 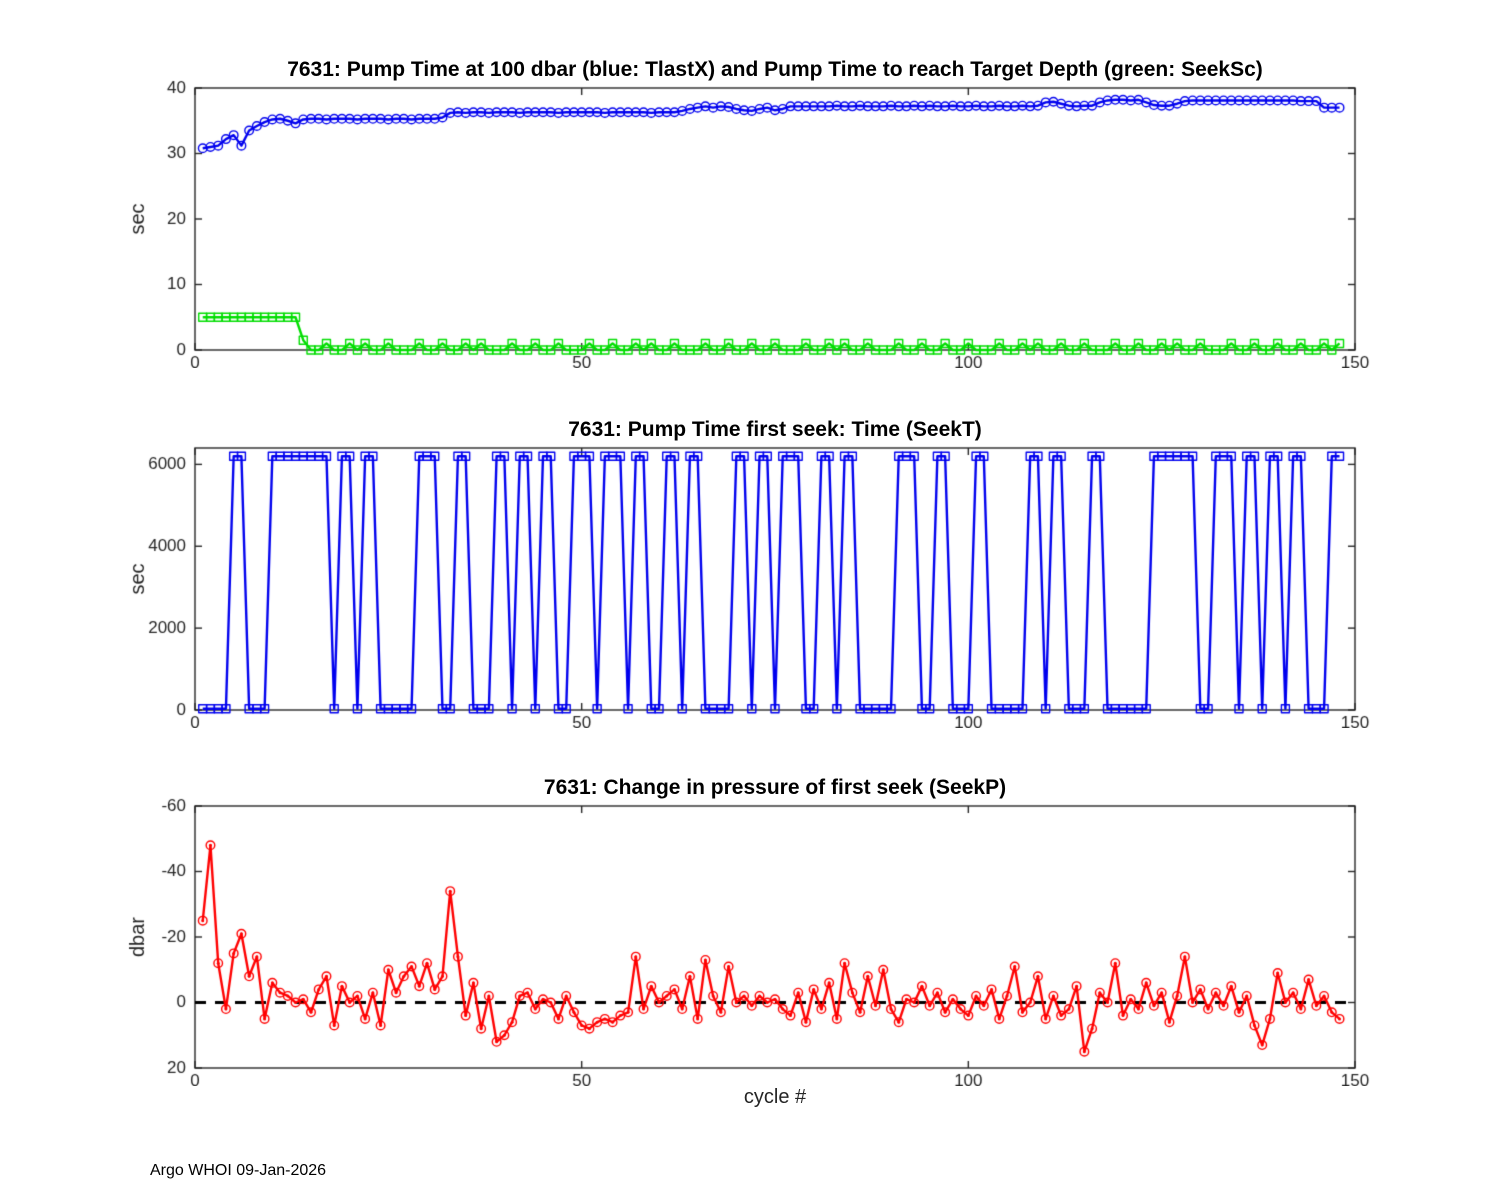 What do you see at coordinates (238, 1170) in the screenshot?
I see `footer-stamp: Argo WHOI 09-Jan-2026` at bounding box center [238, 1170].